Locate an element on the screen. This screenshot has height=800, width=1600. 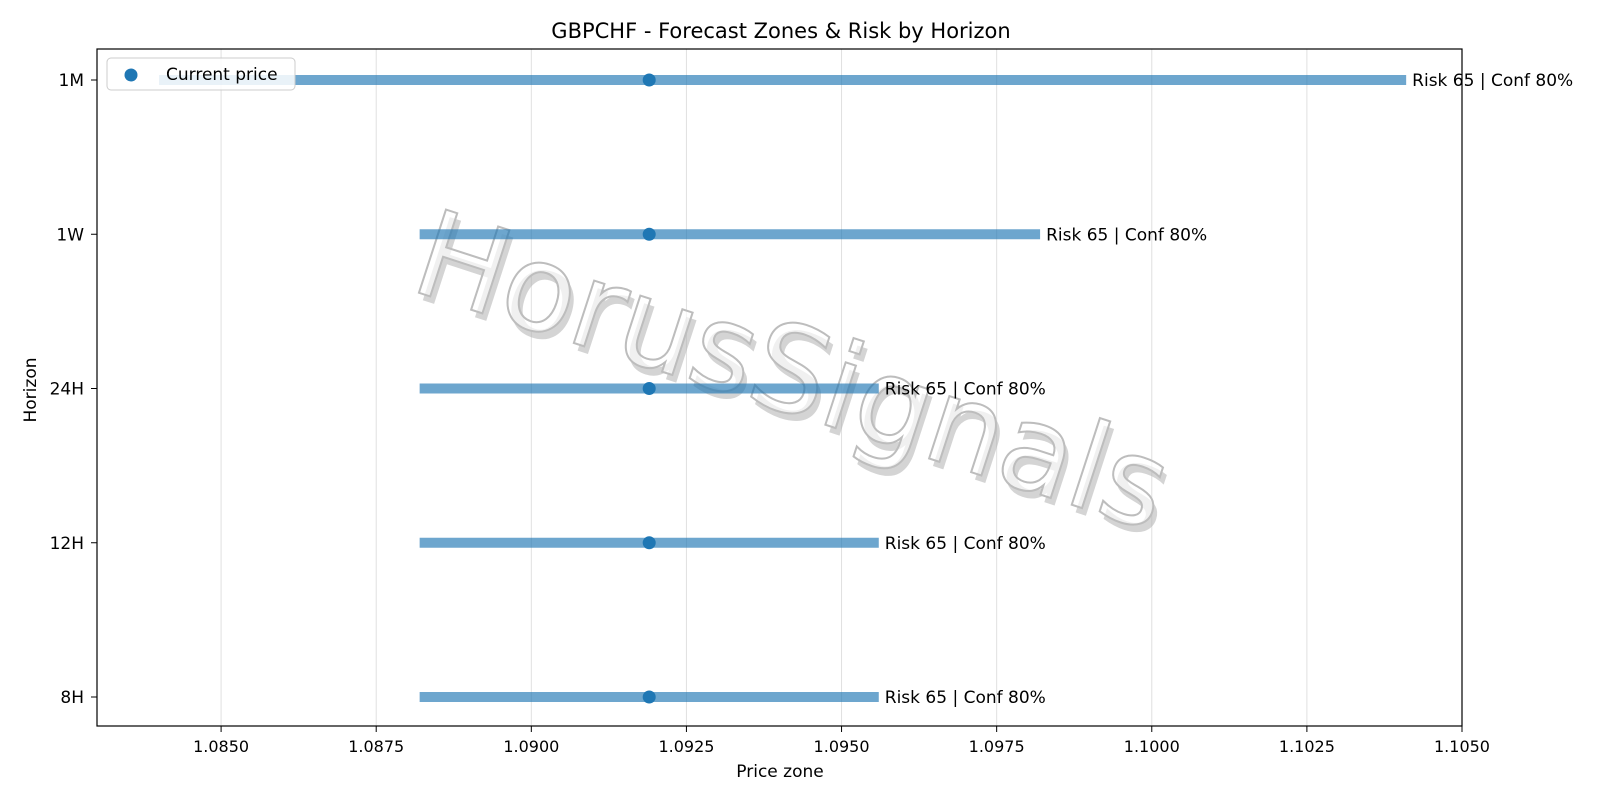
x-tick-label: 1.0875 is located at coordinates (376, 746).